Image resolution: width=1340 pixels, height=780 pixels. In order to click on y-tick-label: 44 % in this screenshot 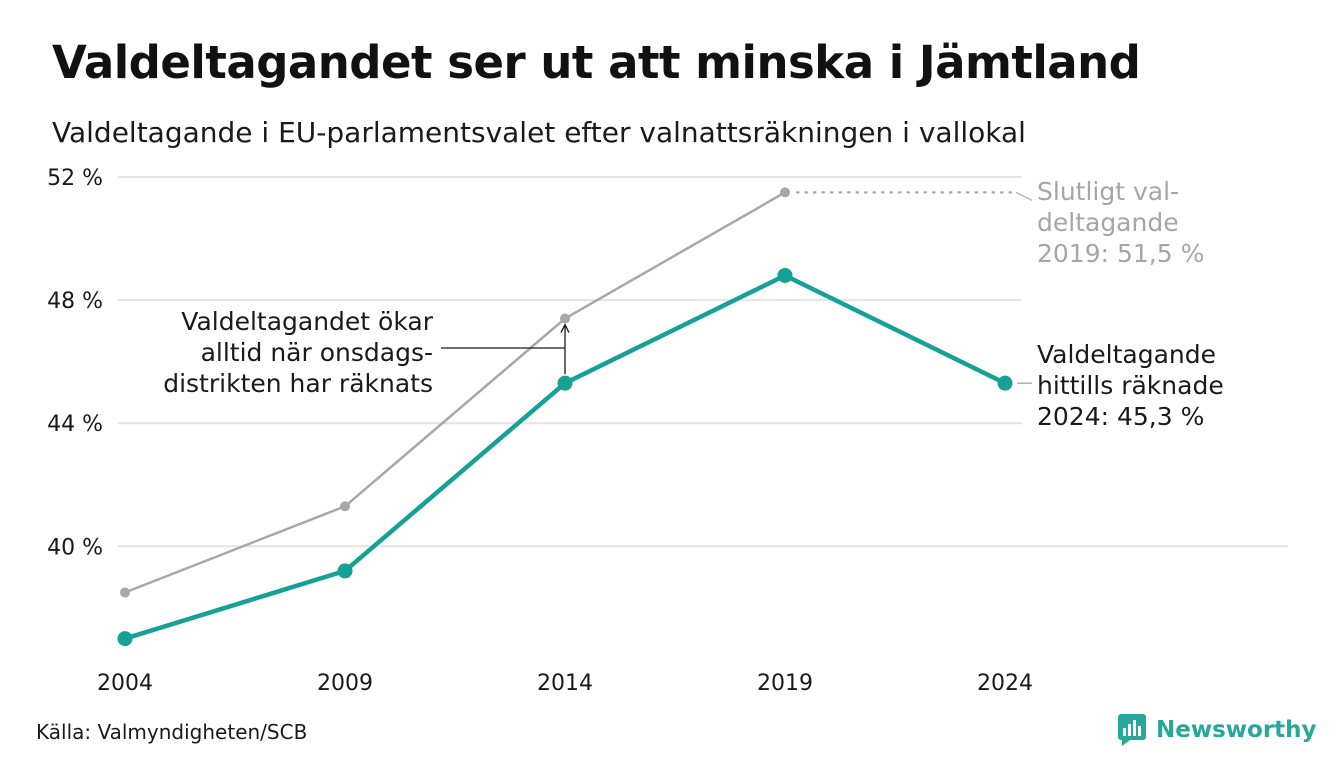, I will do `click(75, 424)`.